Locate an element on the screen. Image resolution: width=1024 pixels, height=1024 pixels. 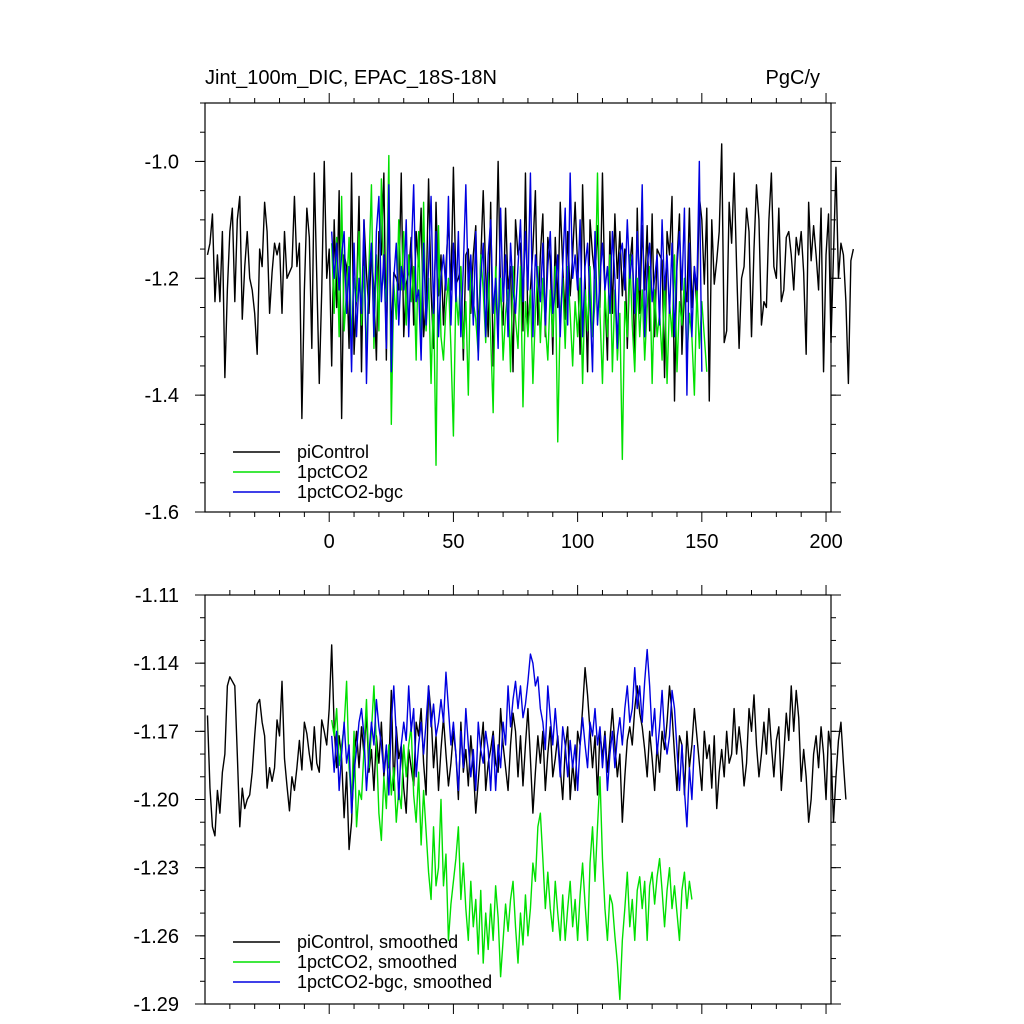
bottom-y-tick-label: -1.26 is located at coordinates (156, 937).